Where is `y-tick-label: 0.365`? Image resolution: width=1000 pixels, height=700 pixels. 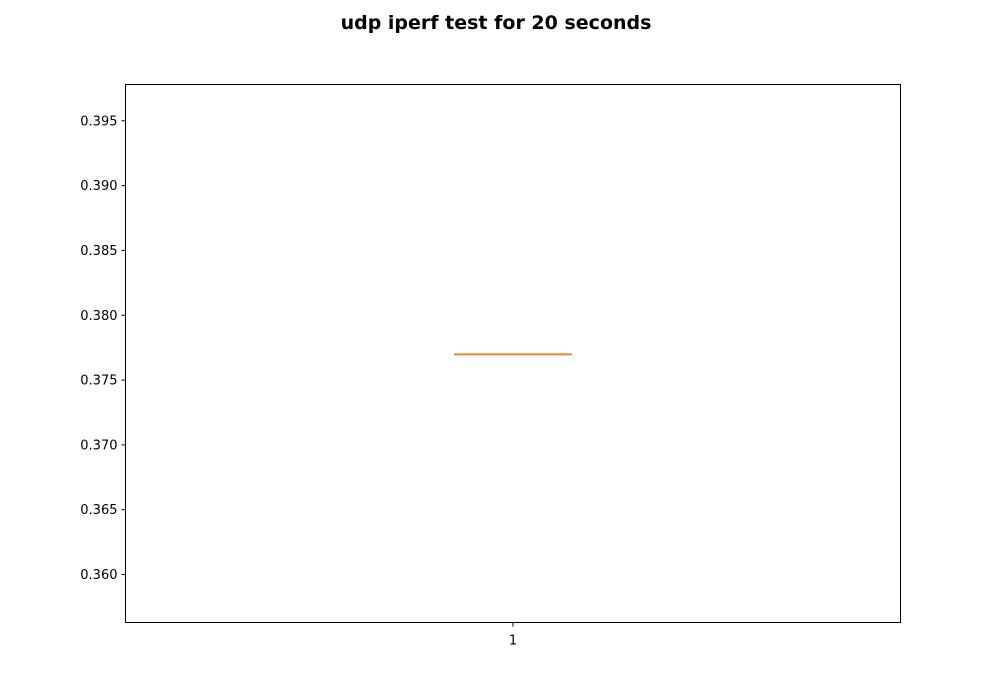
y-tick-label: 0.365 is located at coordinates (98, 510).